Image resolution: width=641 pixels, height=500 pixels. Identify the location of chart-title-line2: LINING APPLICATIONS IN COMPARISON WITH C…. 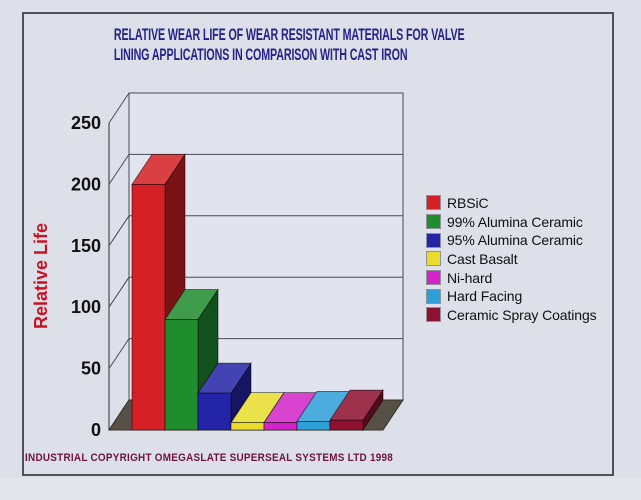
(260, 54).